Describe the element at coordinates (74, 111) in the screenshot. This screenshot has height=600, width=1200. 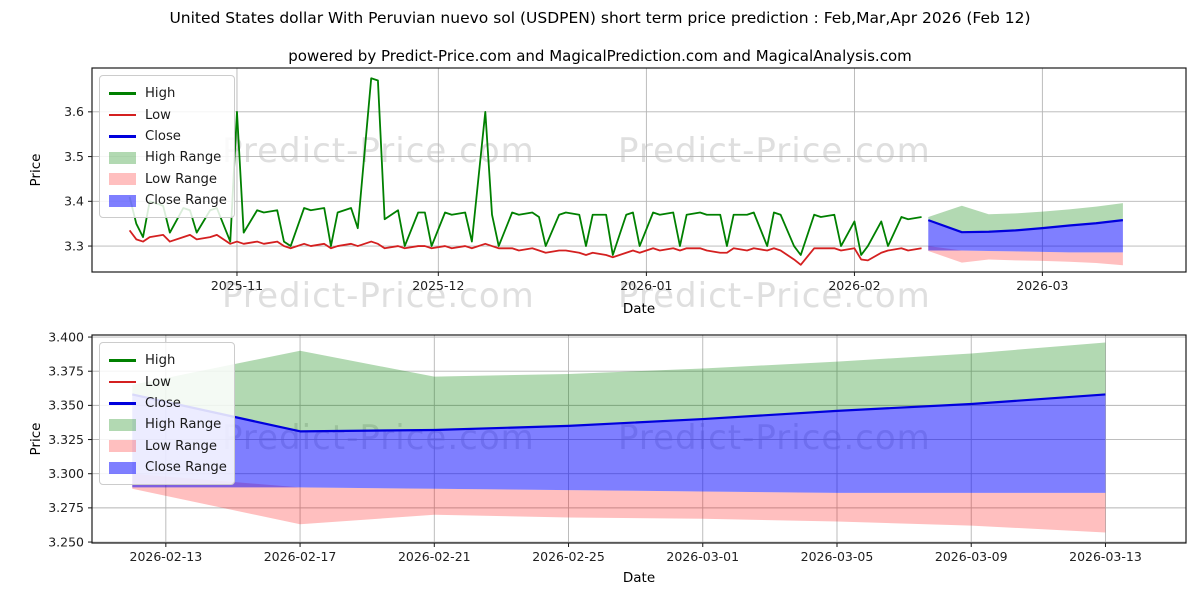
I see `y-tick-label: 3.6` at that location.